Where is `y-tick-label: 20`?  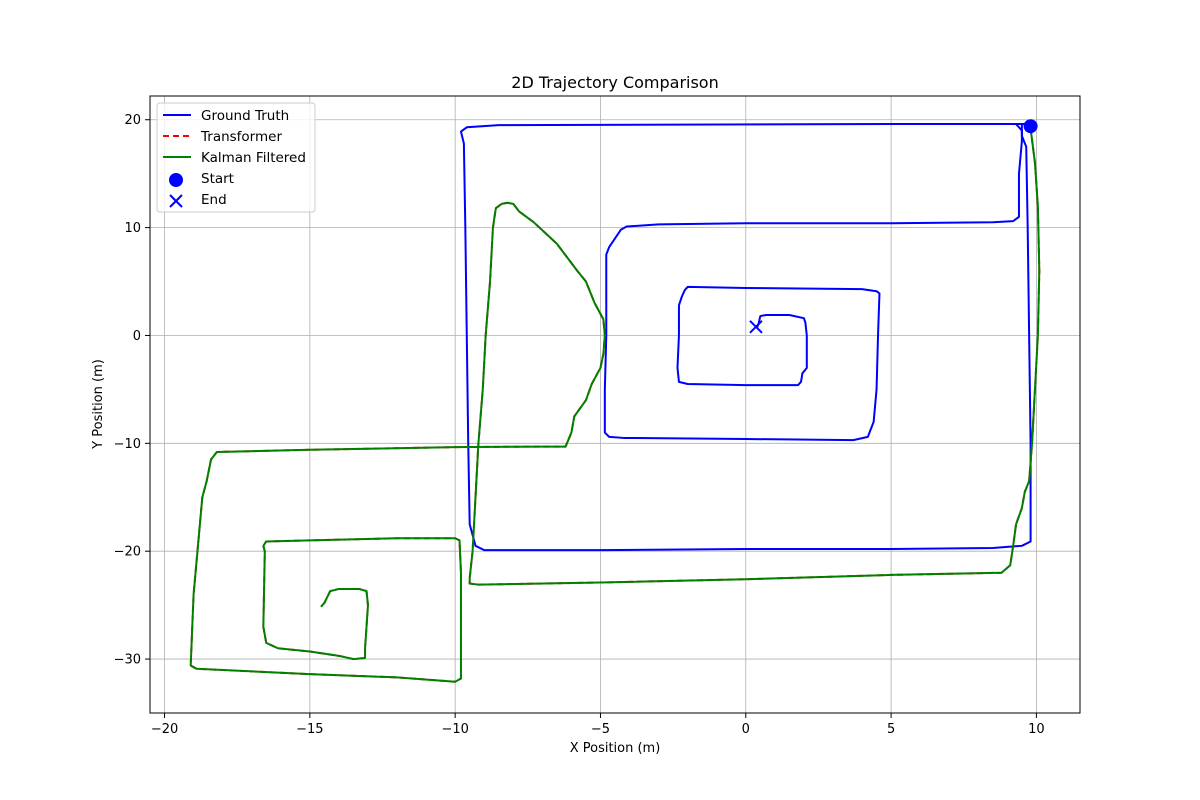 y-tick-label: 20 is located at coordinates (132, 120).